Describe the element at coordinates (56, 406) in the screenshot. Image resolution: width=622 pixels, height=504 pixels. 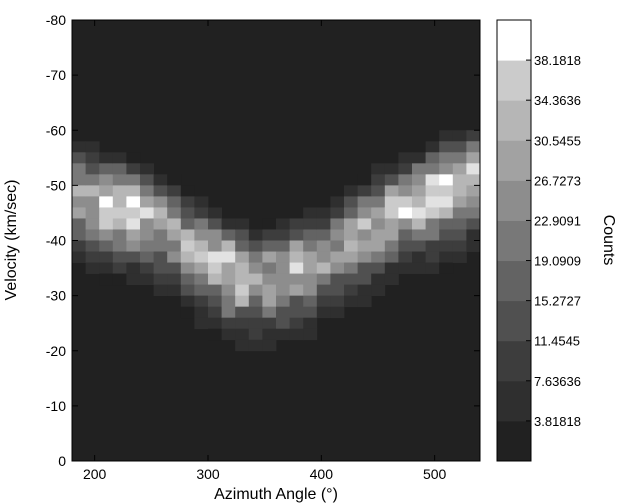
I see `y-tick-label: -10` at that location.